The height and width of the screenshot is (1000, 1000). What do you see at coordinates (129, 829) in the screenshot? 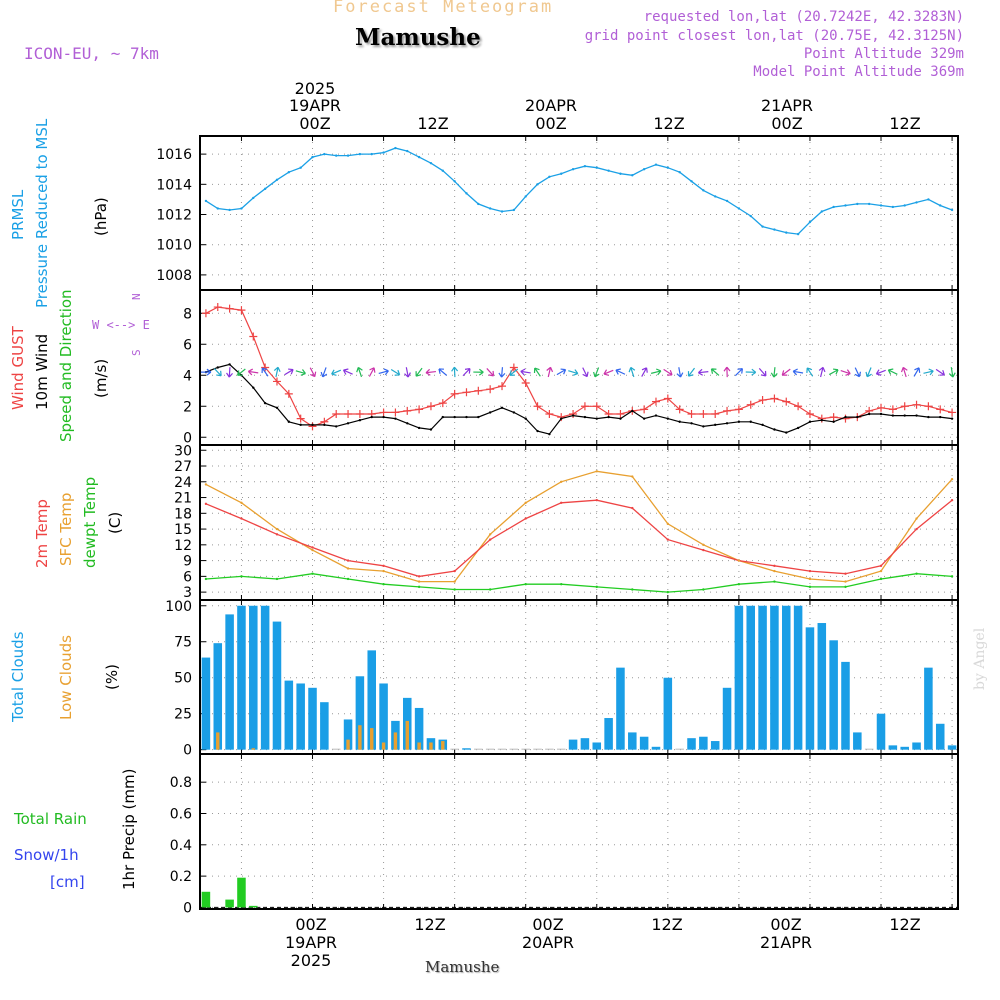
I see `precip-unit: 1hr Precip (mm)` at bounding box center [129, 829].